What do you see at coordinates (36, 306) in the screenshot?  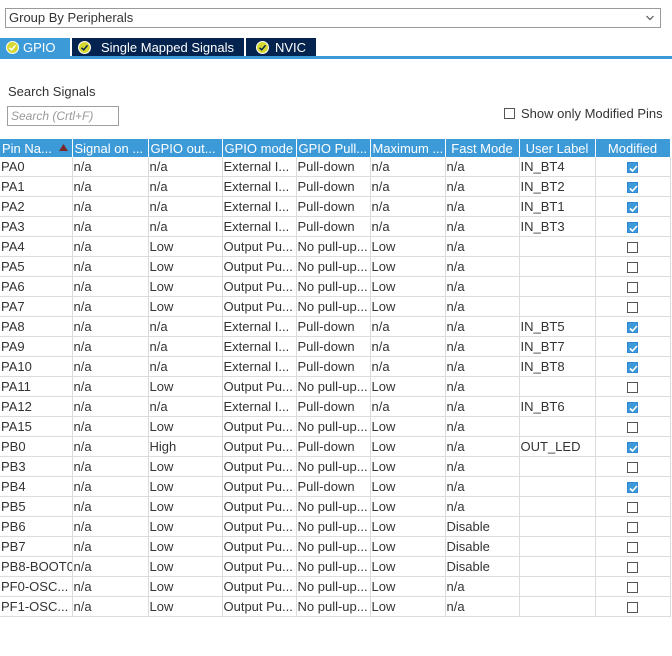 I see `pin-name-cell: PA7` at bounding box center [36, 306].